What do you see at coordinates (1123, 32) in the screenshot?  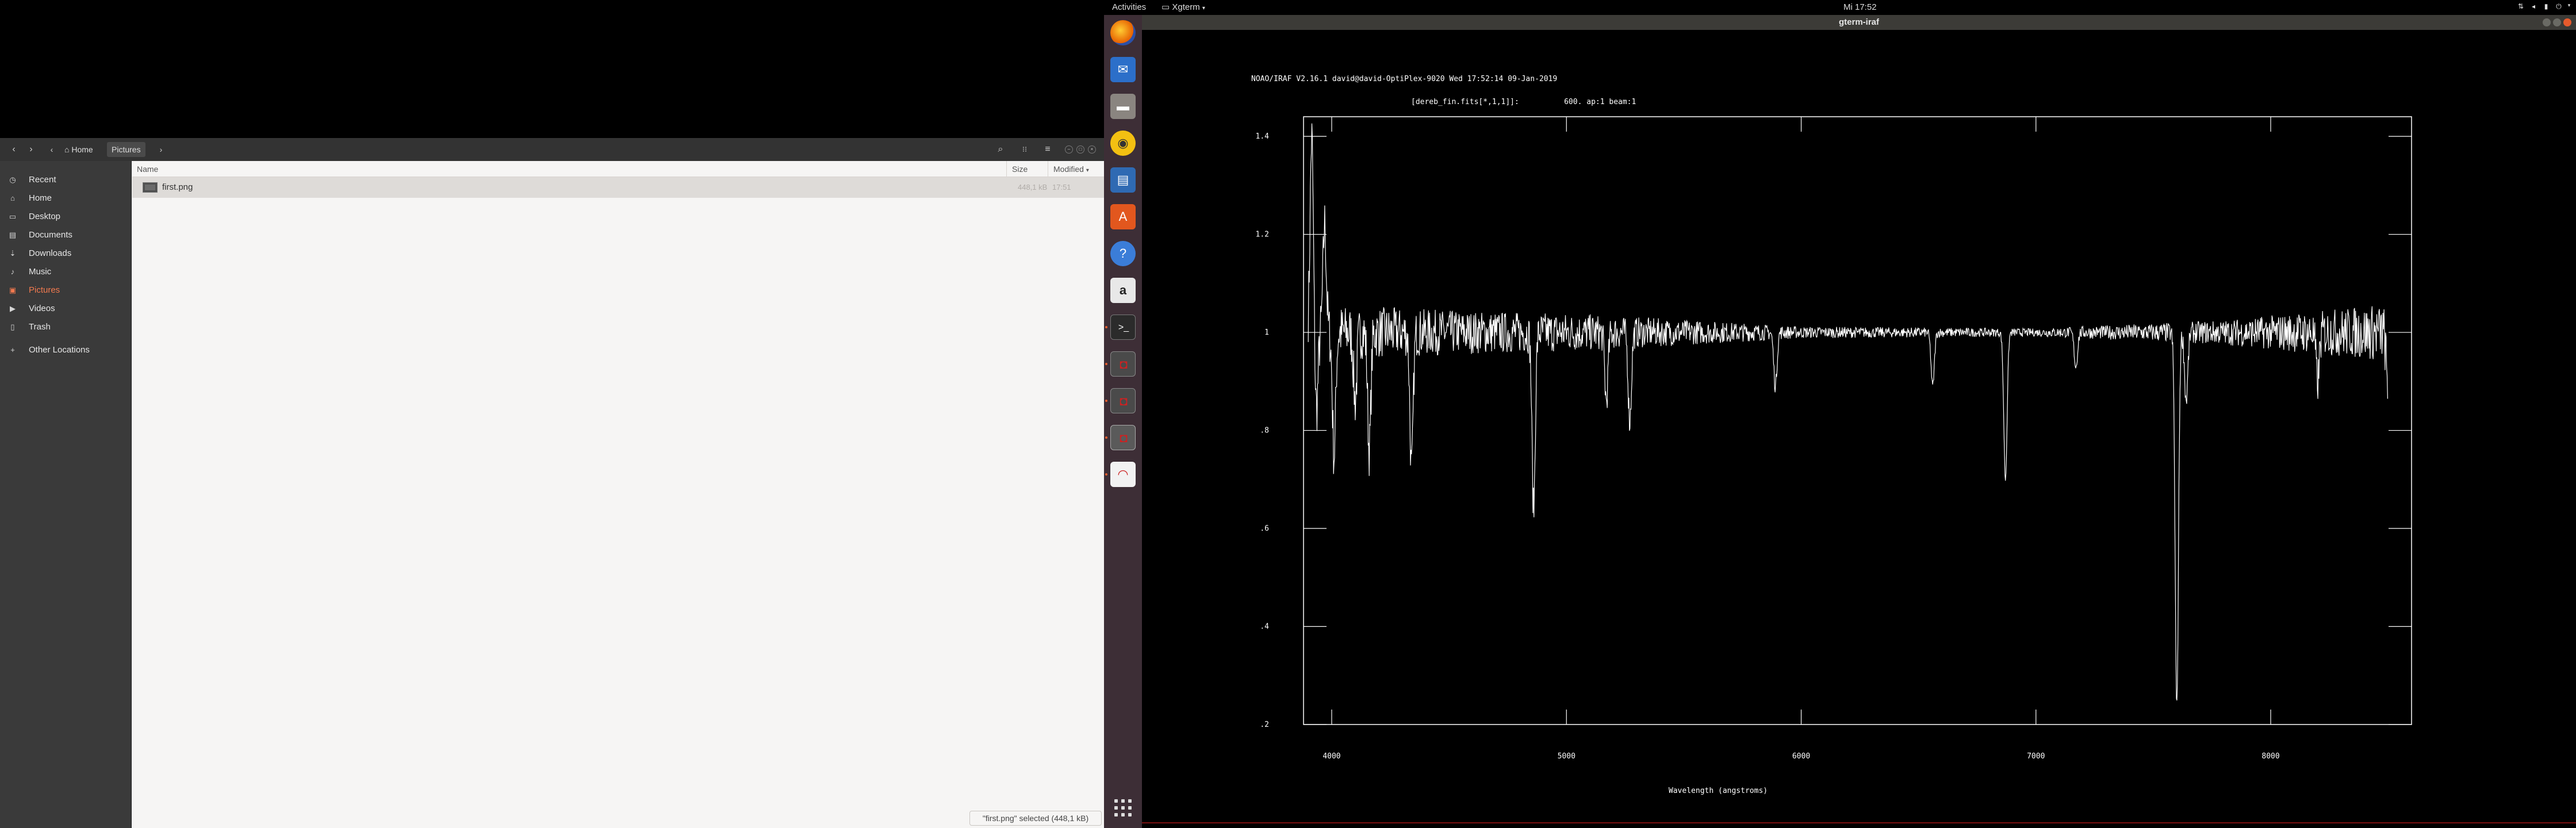 I see `firefox-icon` at bounding box center [1123, 32].